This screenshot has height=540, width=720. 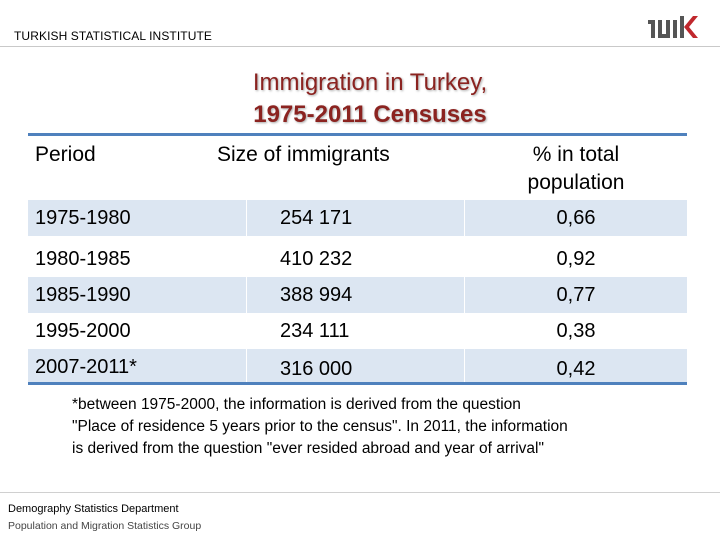 What do you see at coordinates (576, 331) in the screenshot?
I see `pct-cell: 0,38` at bounding box center [576, 331].